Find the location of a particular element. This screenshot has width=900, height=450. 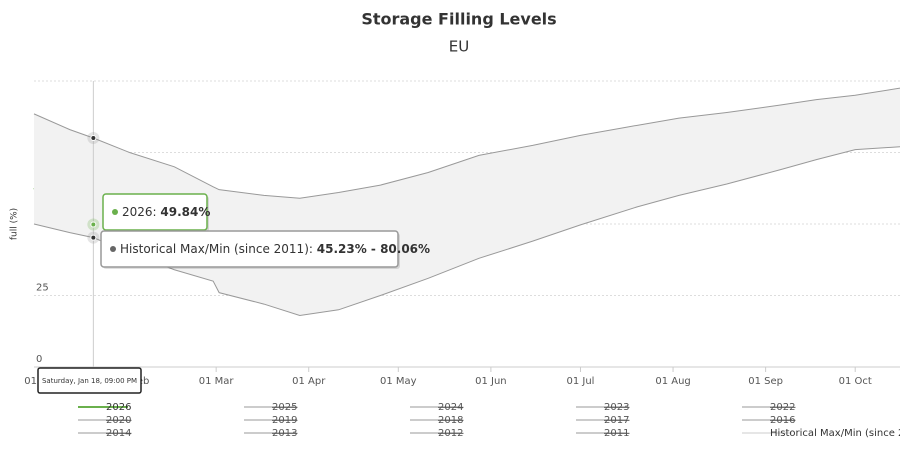

x-tick-label: 01 Mar is located at coordinates (217, 381).